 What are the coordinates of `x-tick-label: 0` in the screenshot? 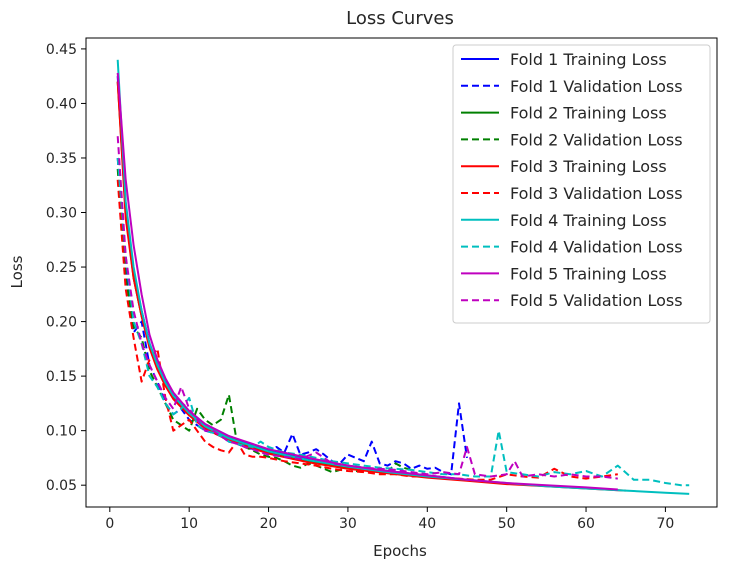 It's located at (109, 524).